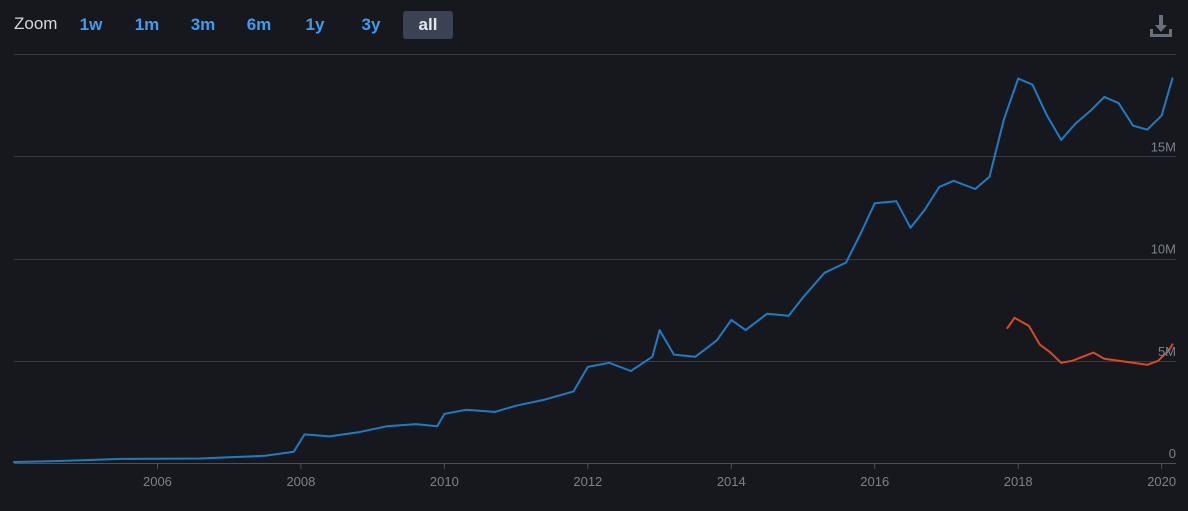  What do you see at coordinates (1161, 481) in the screenshot?
I see `x-tick-label: 2020` at bounding box center [1161, 481].